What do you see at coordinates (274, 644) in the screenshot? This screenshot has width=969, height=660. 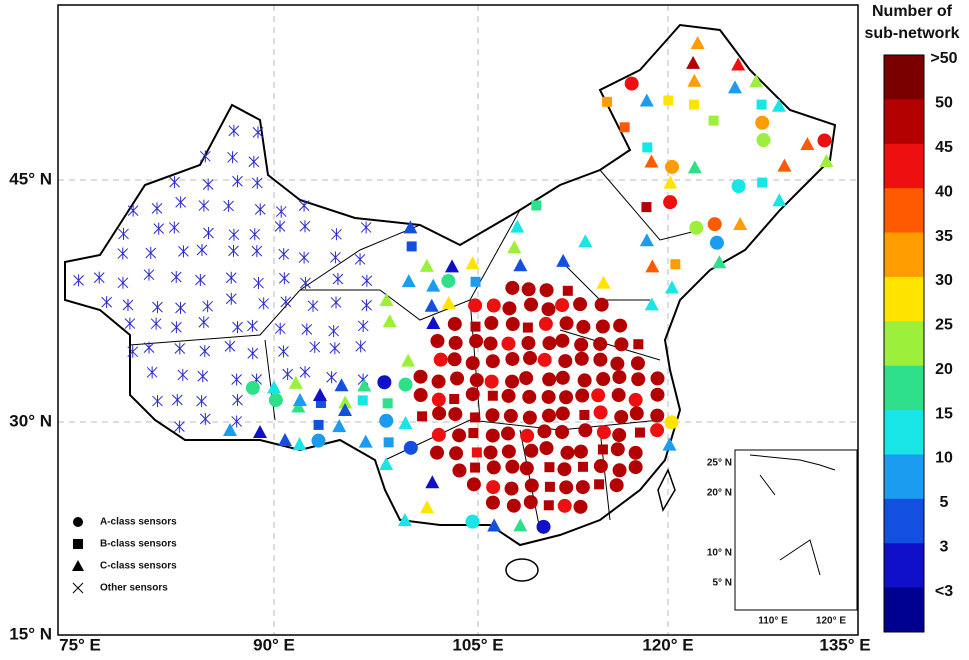 I see `lon-label: 90° E` at bounding box center [274, 644].